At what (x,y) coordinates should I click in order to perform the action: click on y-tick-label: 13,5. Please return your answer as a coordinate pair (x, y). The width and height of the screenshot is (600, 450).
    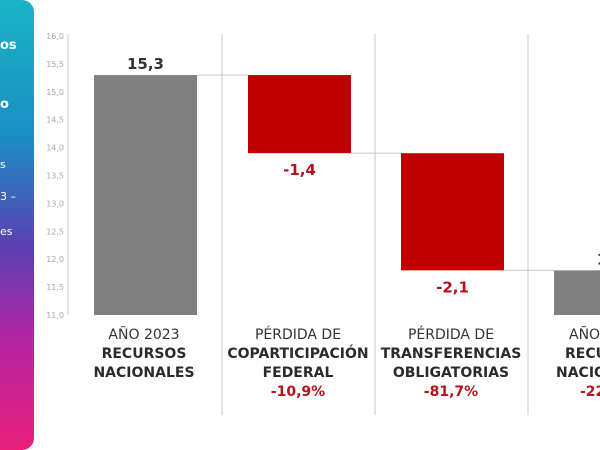
    Looking at the image, I should click on (55, 176).